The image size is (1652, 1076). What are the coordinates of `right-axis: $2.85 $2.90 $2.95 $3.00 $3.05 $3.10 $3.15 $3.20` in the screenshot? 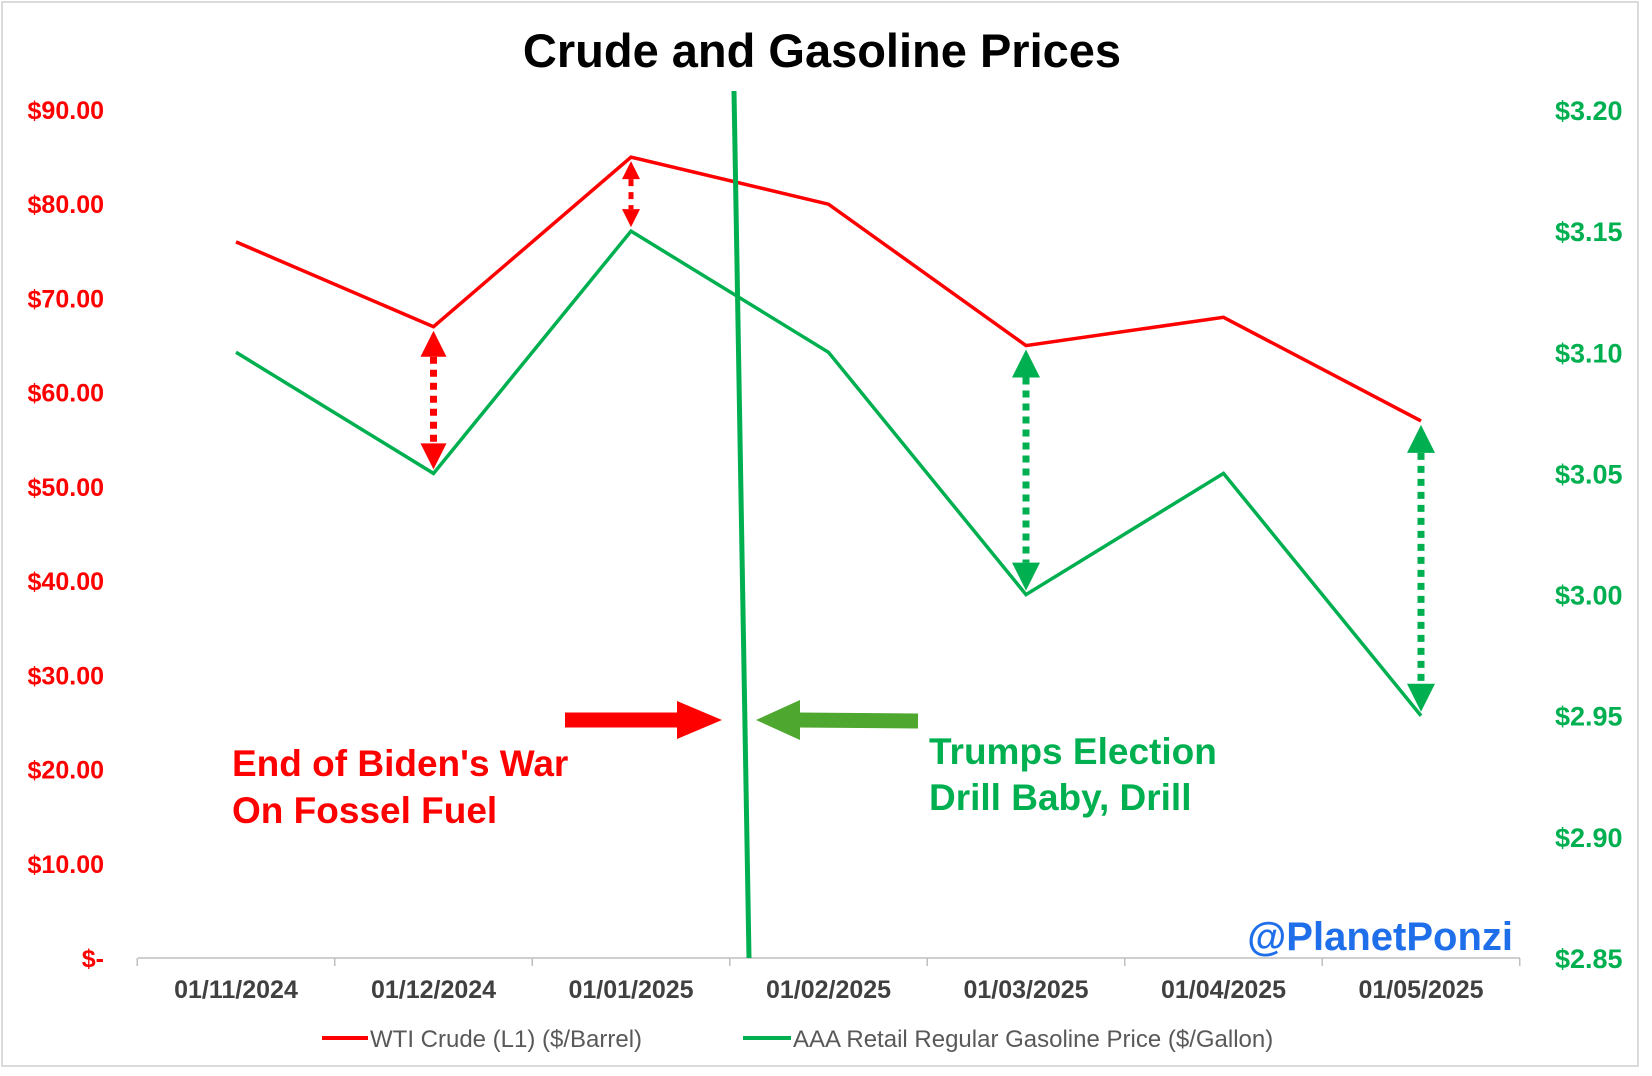 It's located at (1589, 535).